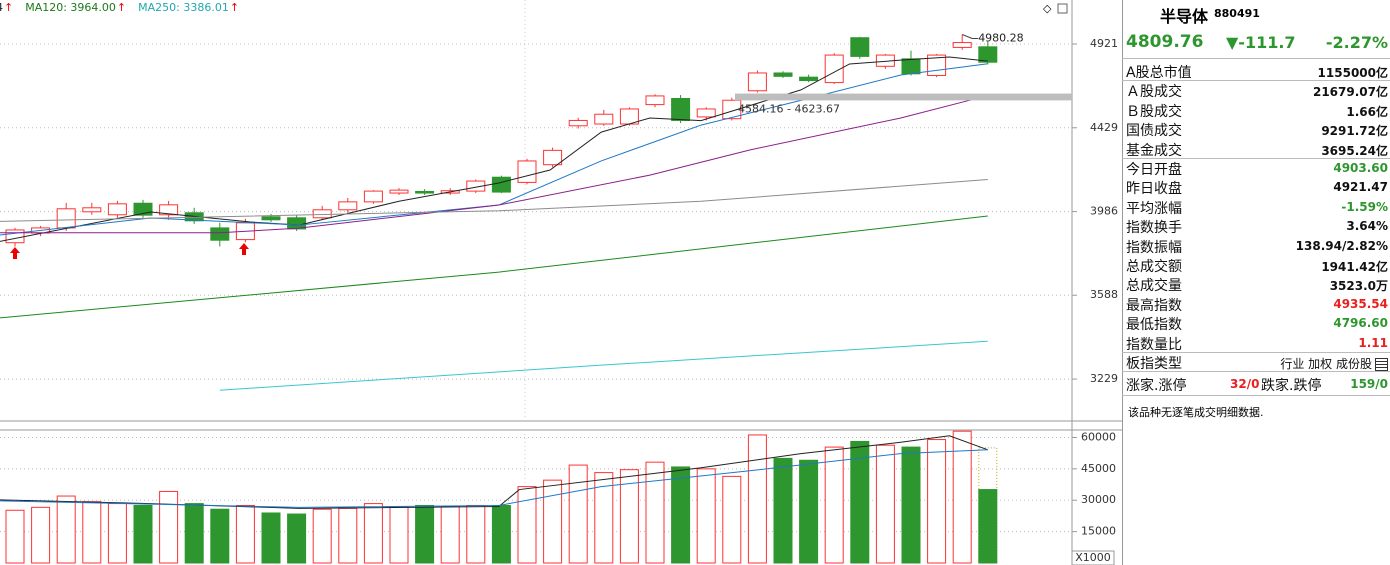 The width and height of the screenshot is (1390, 565). Describe the element at coordinates (1350, 92) in the screenshot. I see `row-value: 21679.07亿` at that location.